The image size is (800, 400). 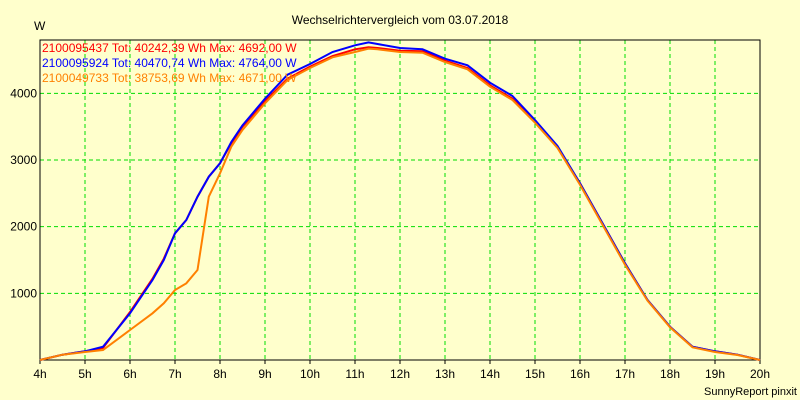 What do you see at coordinates (23, 93) in the screenshot?
I see `y-tick-label: 4000` at bounding box center [23, 93].